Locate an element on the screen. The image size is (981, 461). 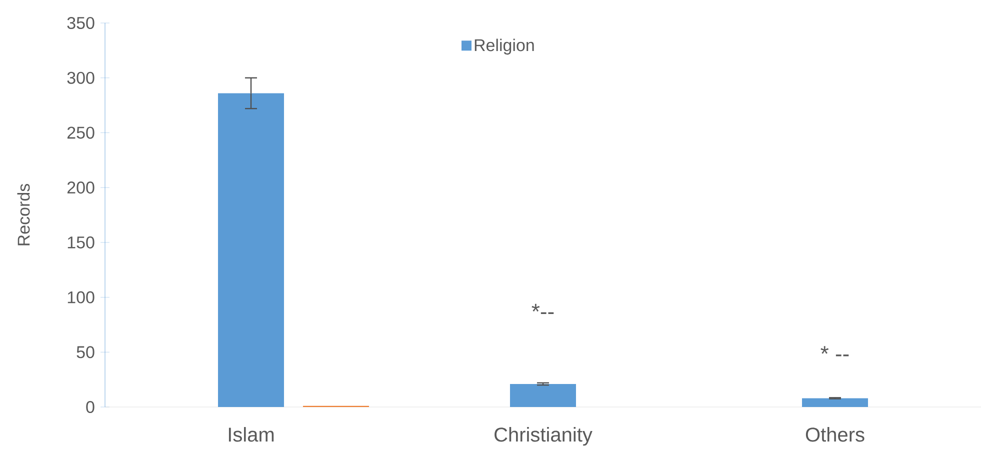
y-axis-title: Records is located at coordinates (23, 215).